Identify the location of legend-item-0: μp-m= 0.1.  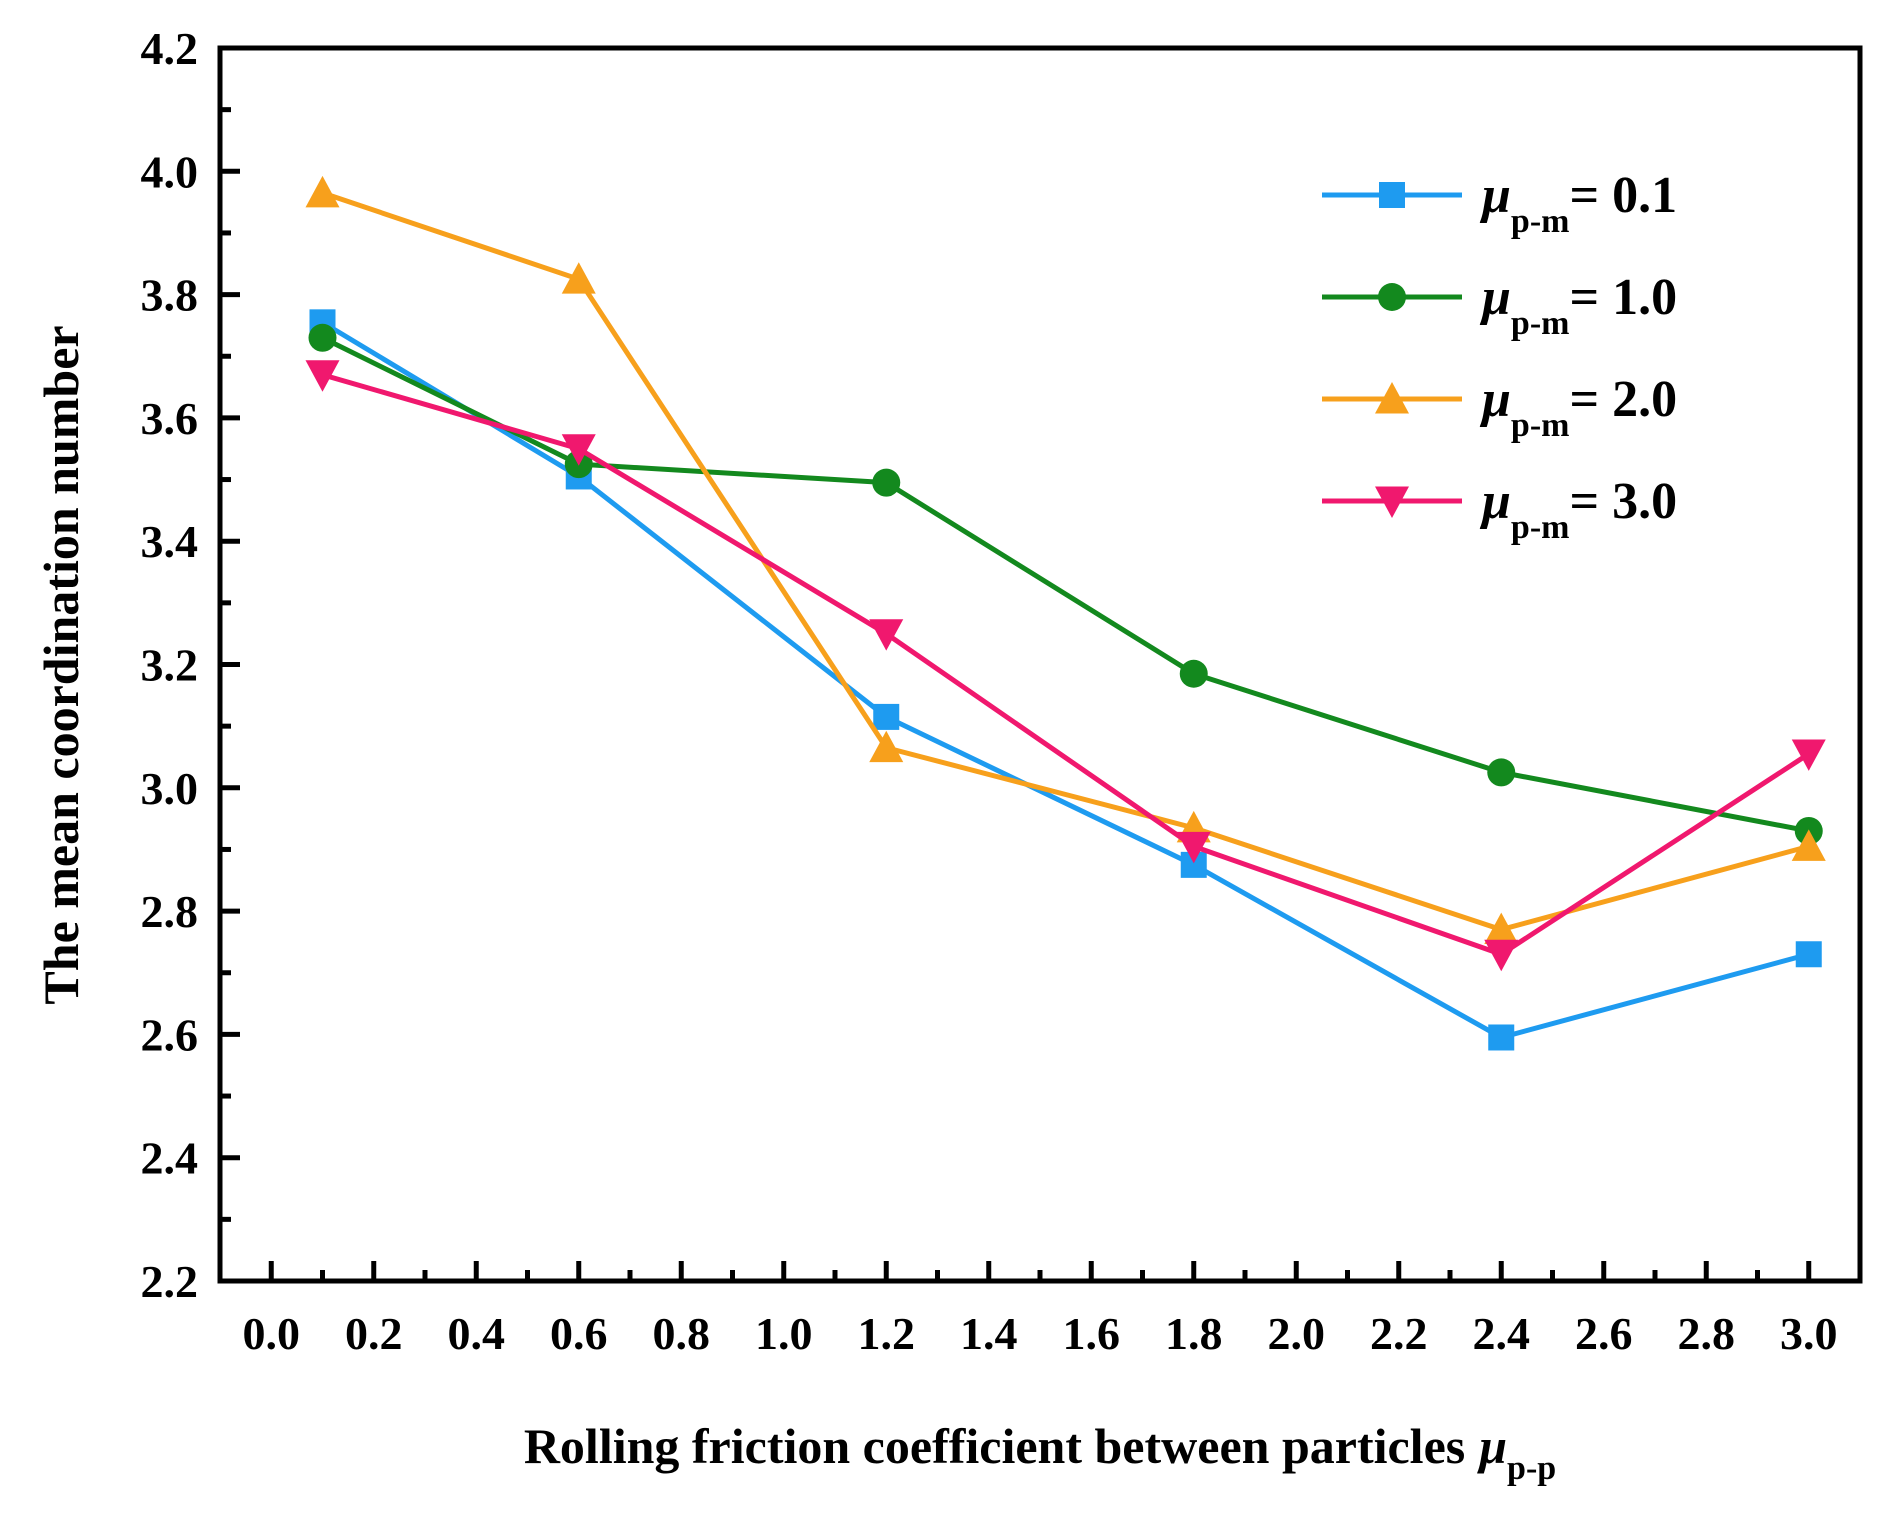
(1499, 203).